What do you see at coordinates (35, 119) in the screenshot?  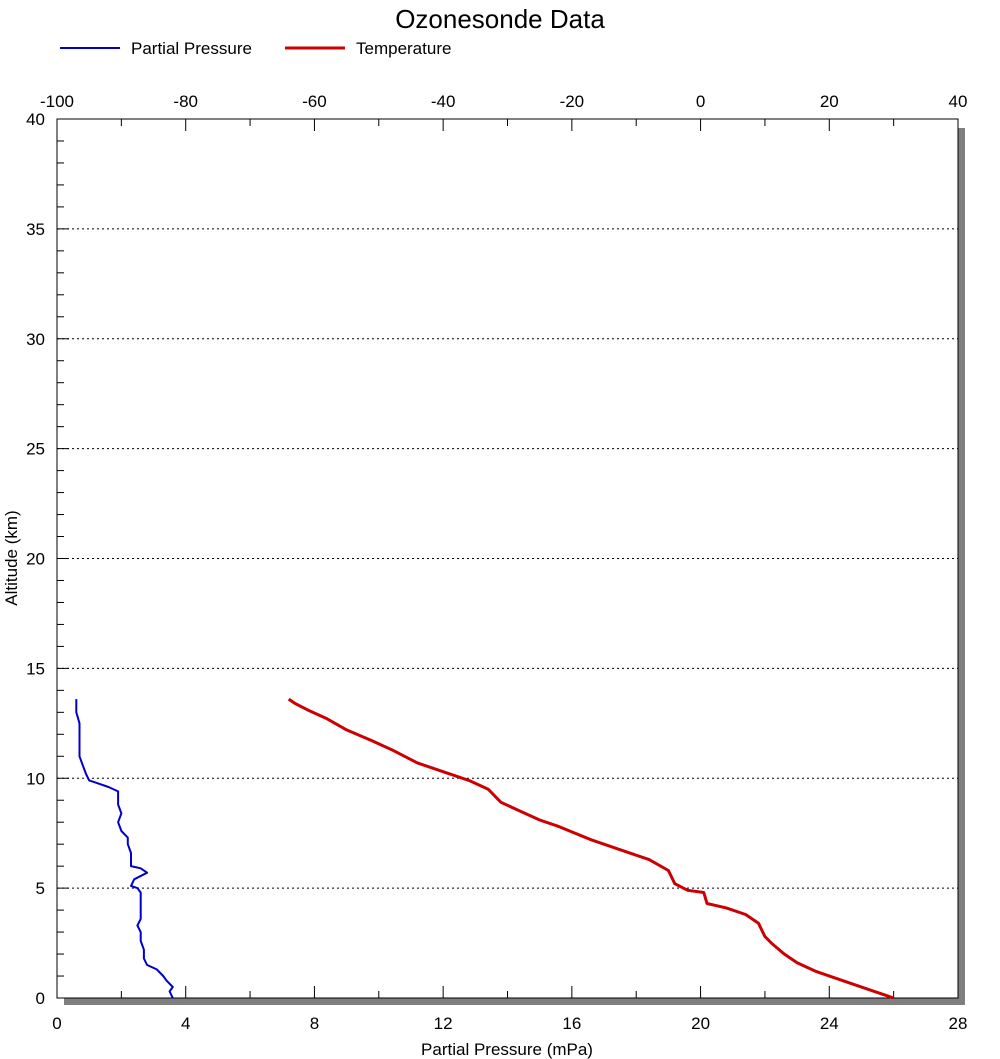 I see `y-tick-label: 40` at bounding box center [35, 119].